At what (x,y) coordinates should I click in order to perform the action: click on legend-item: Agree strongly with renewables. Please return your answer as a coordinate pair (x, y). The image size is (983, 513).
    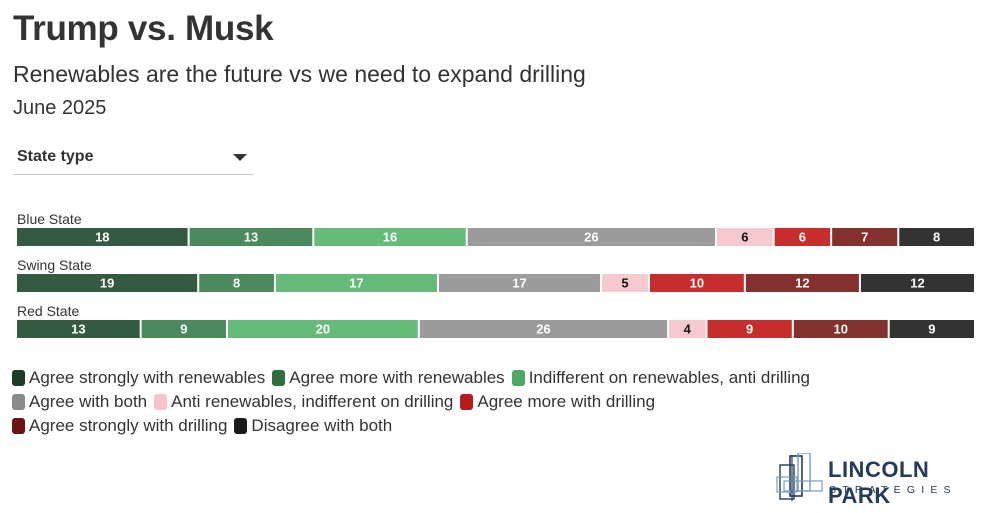
    Looking at the image, I should click on (138, 378).